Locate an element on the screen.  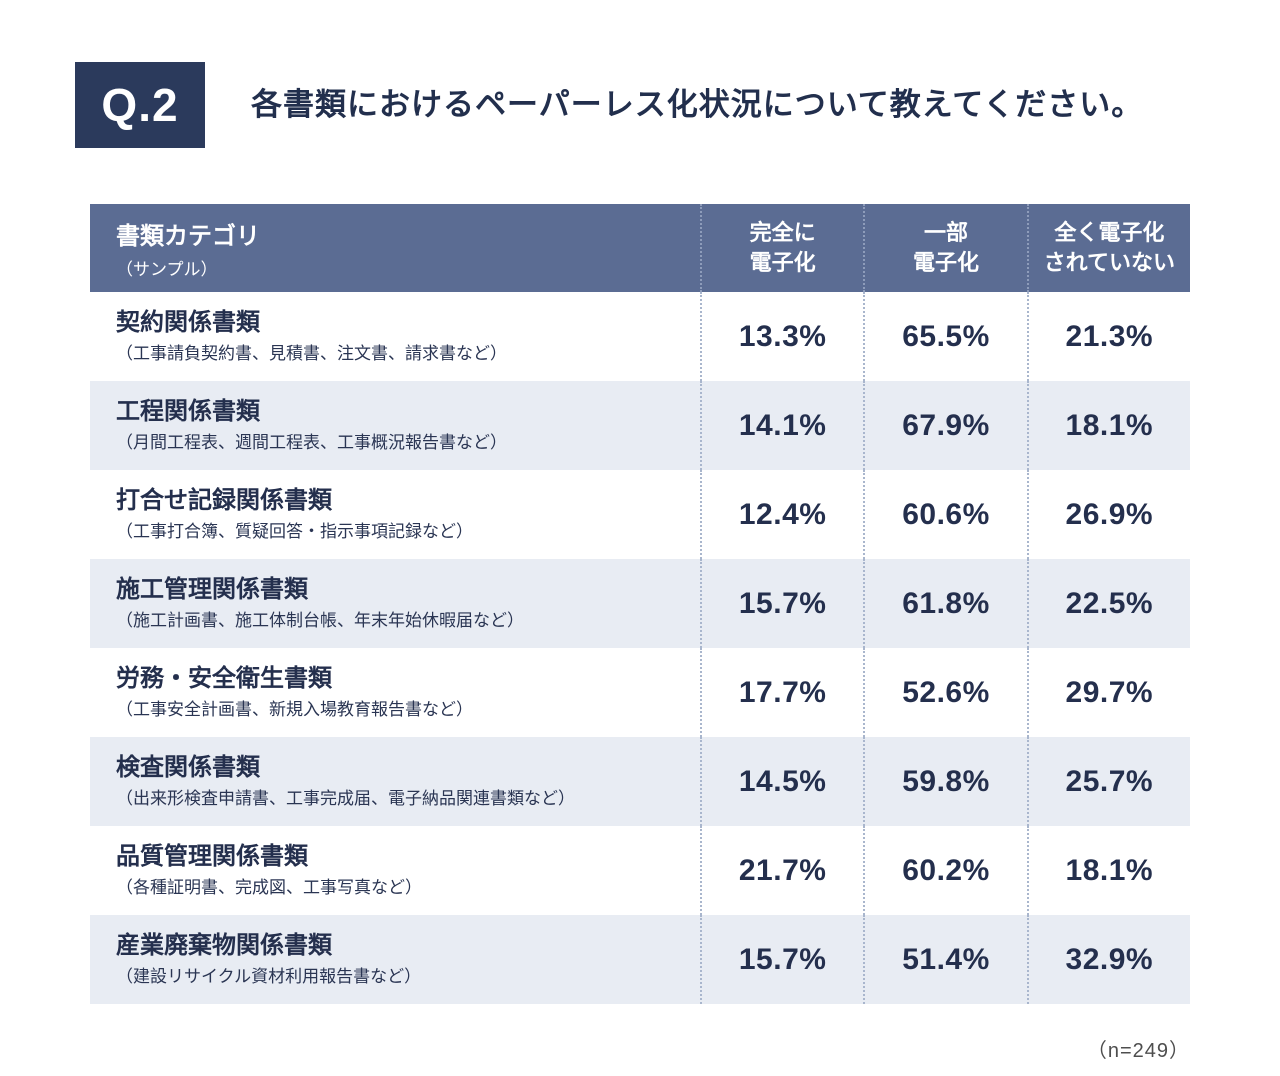
category-name: 品質管理関係書類 is located at coordinates (212, 857).